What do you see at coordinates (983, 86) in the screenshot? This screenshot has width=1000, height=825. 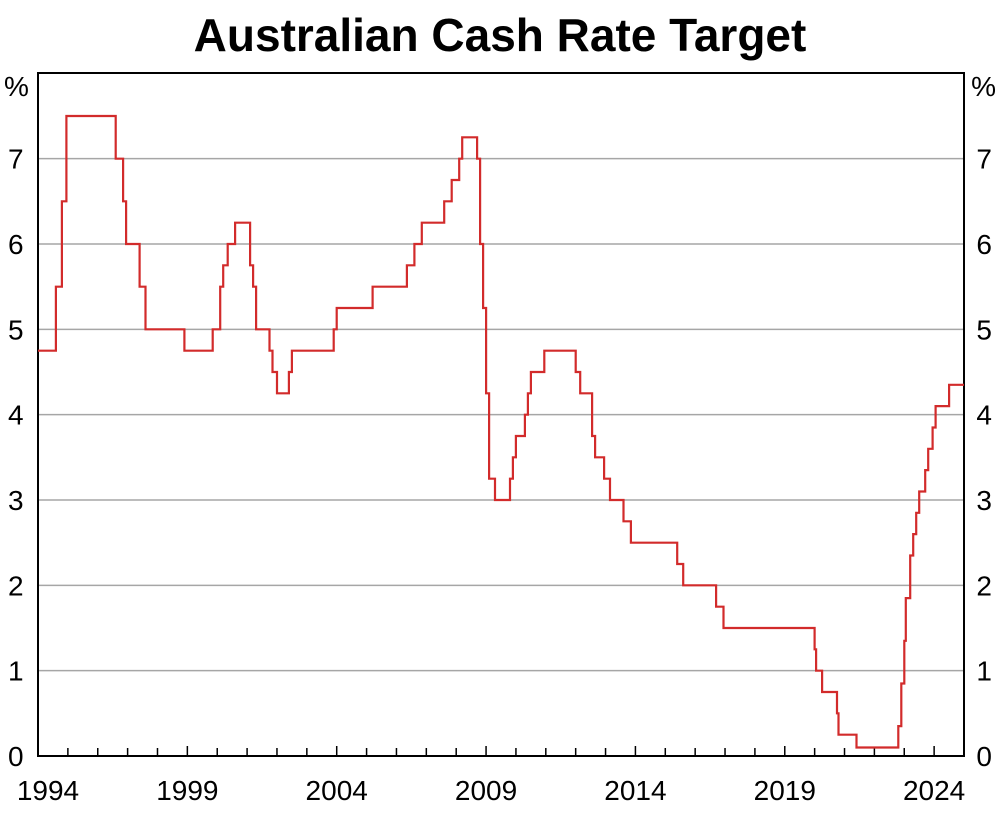 I see `y-axis-right-unit: %` at bounding box center [983, 86].